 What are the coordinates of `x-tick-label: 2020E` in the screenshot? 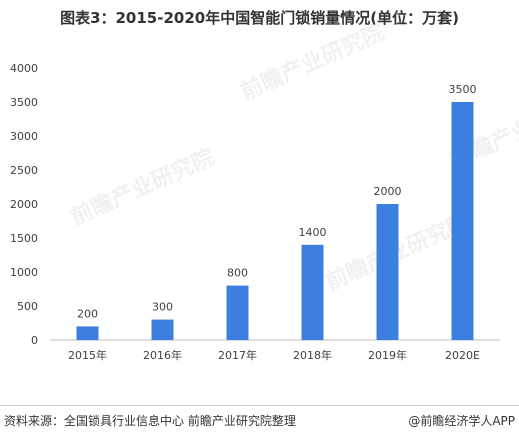 It's located at (462, 355).